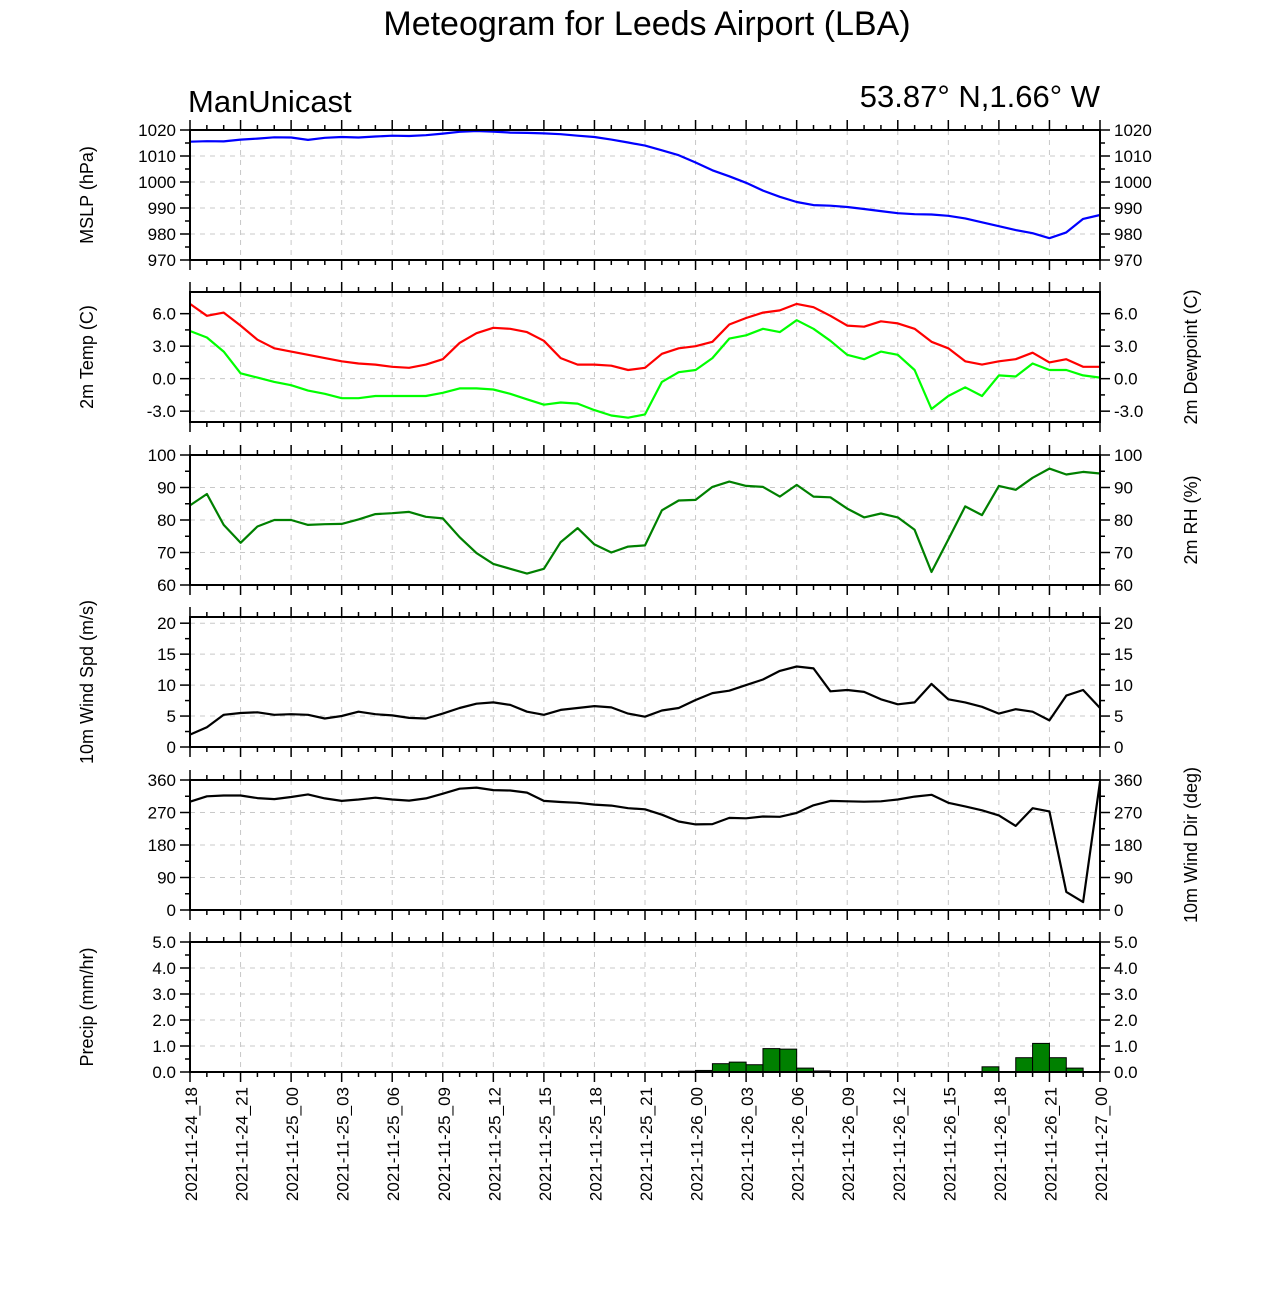 This screenshot has height=1301, width=1275. I want to click on series-line-dewpoint, so click(645, 369).